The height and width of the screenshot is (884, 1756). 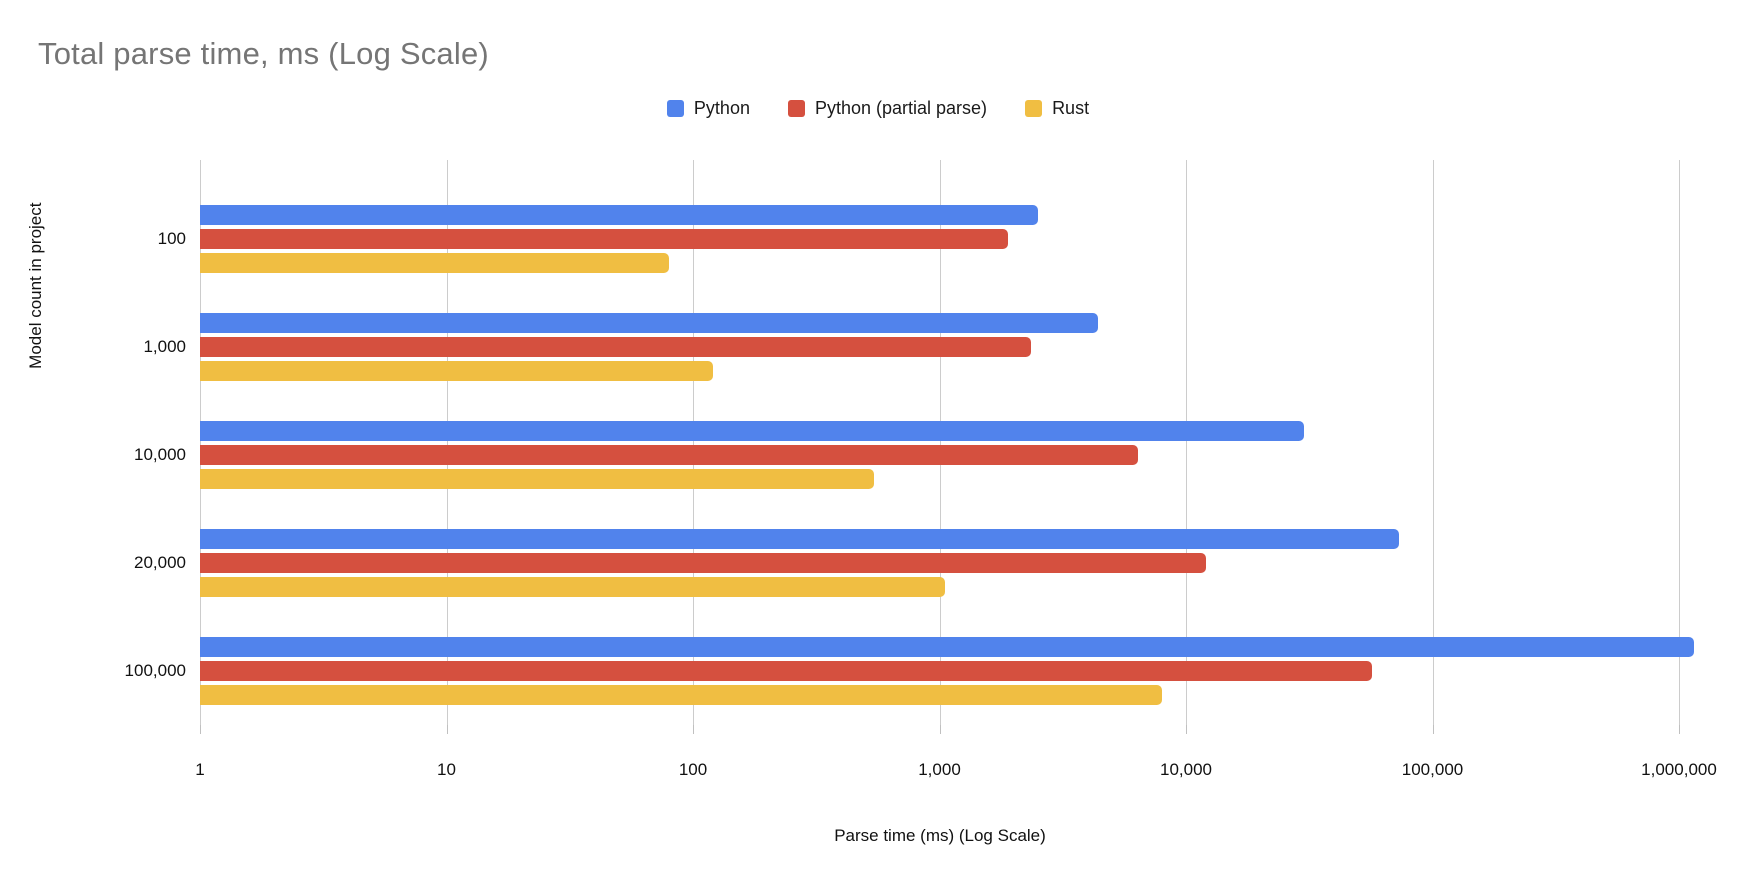 I want to click on legend-item-python-partial-parse: Python (partial parse), so click(x=887, y=108).